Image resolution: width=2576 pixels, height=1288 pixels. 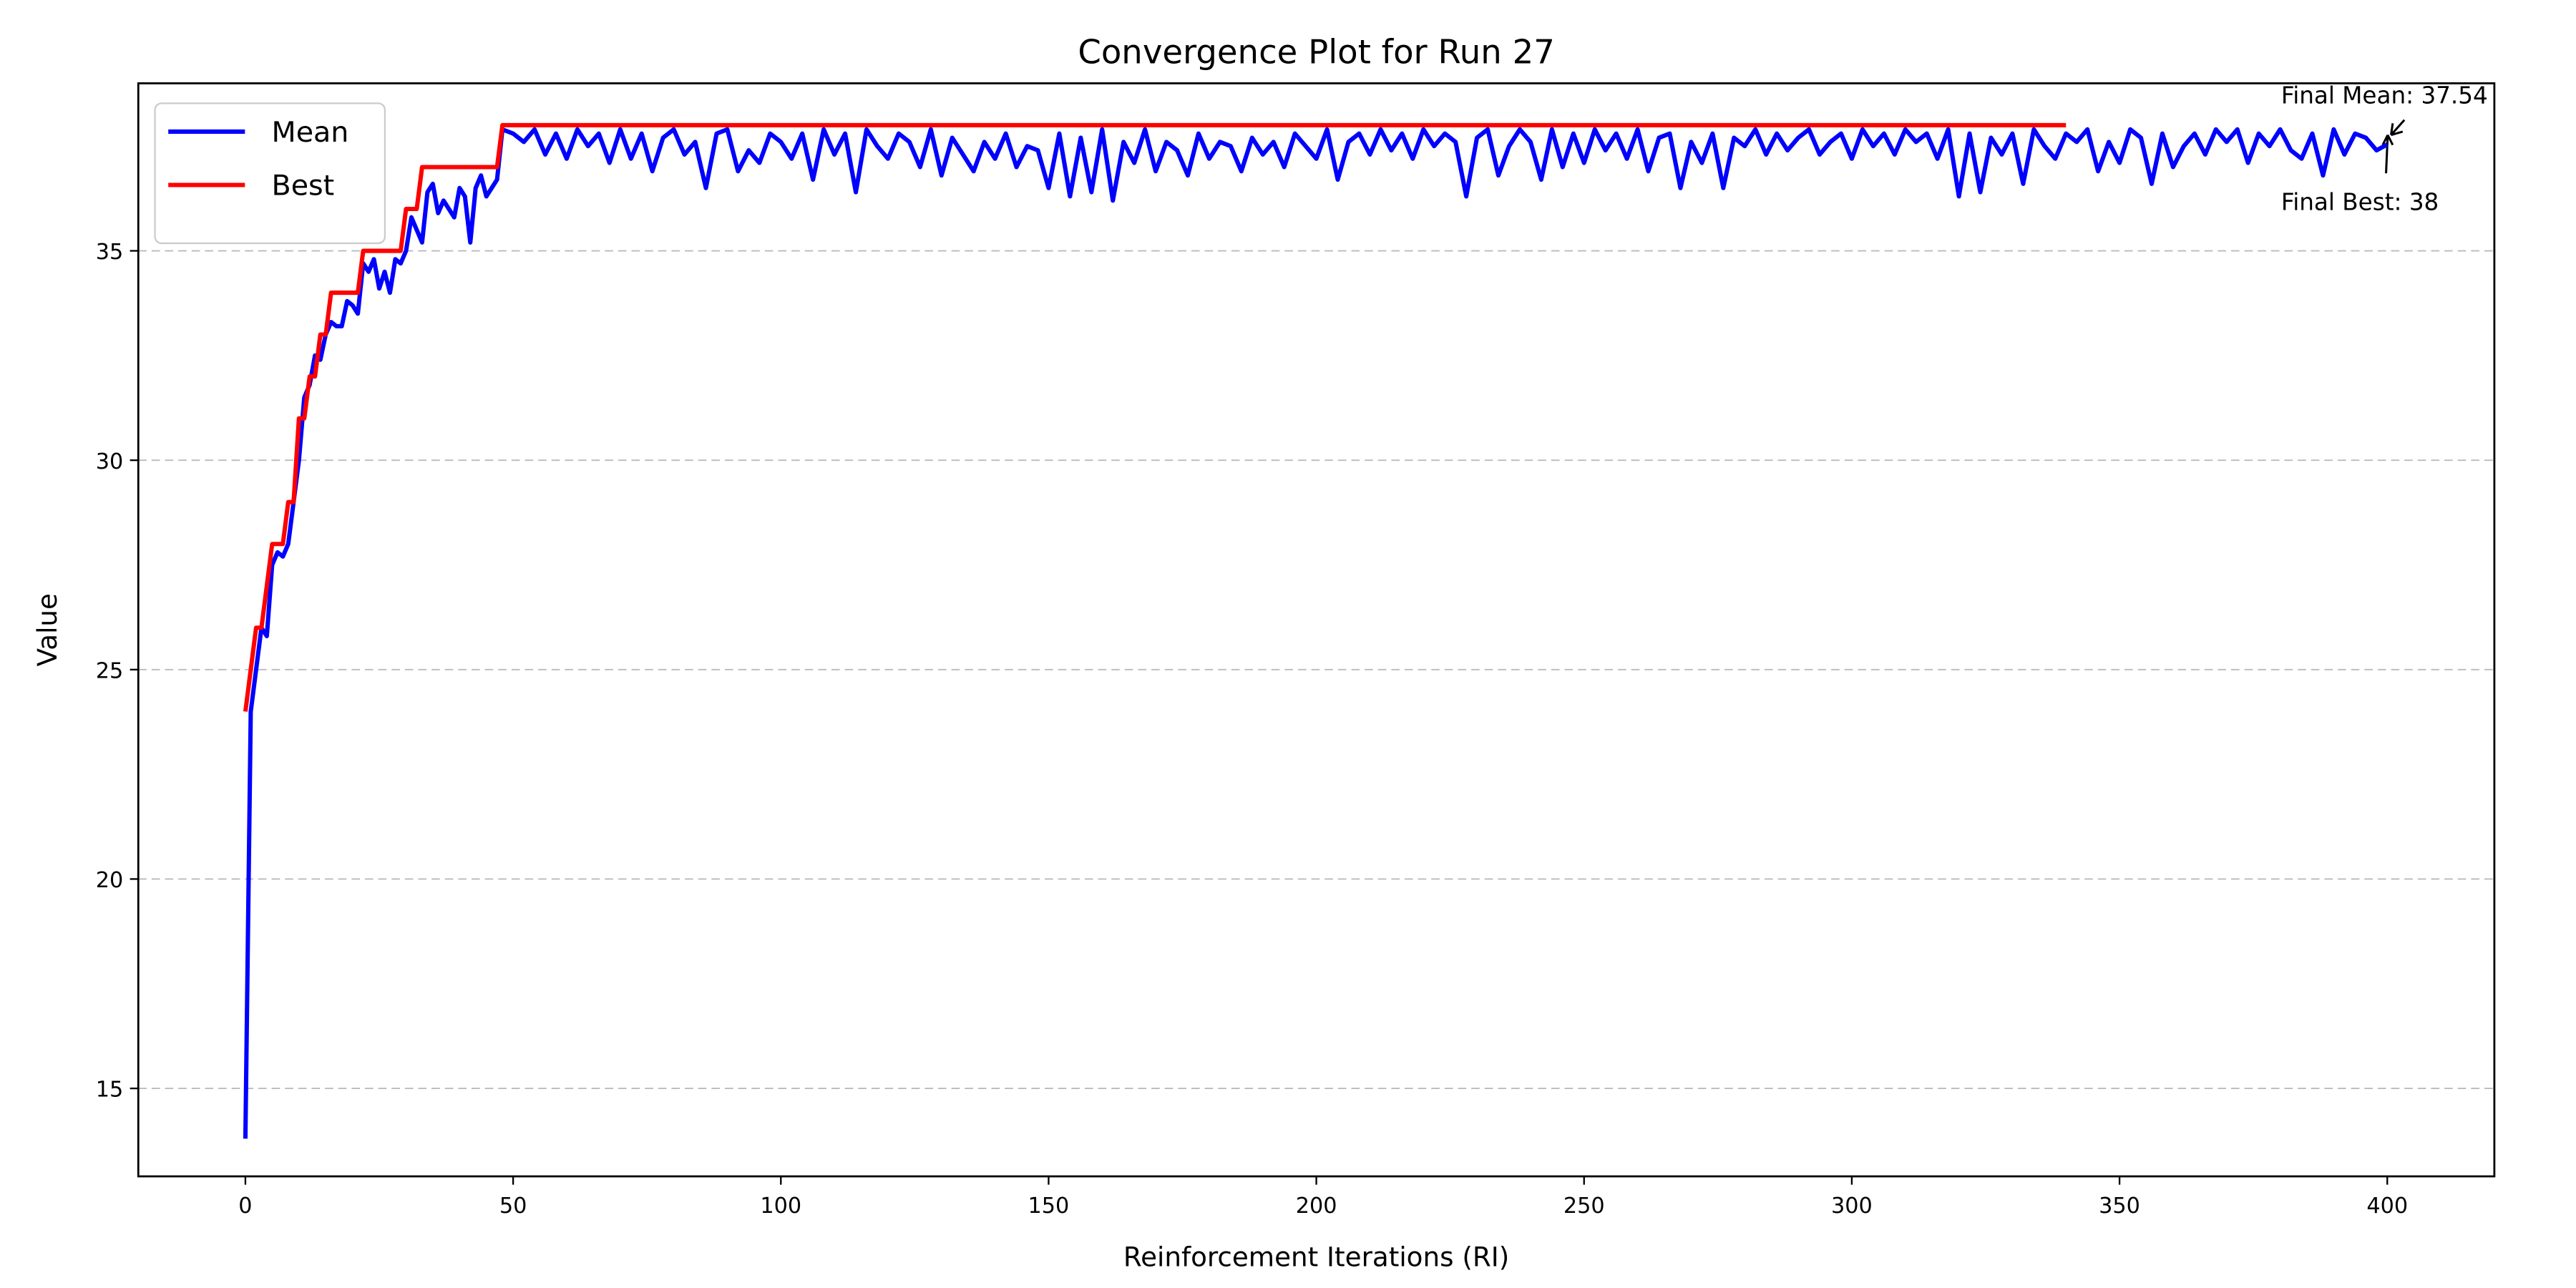 I want to click on x-tick-label: 250, so click(x=1584, y=1206).